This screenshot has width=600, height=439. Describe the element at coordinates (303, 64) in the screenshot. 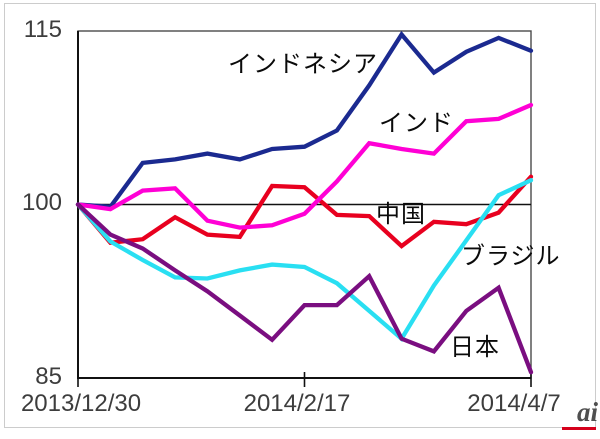

I see `series-label-indonesia: インドネシア` at that location.